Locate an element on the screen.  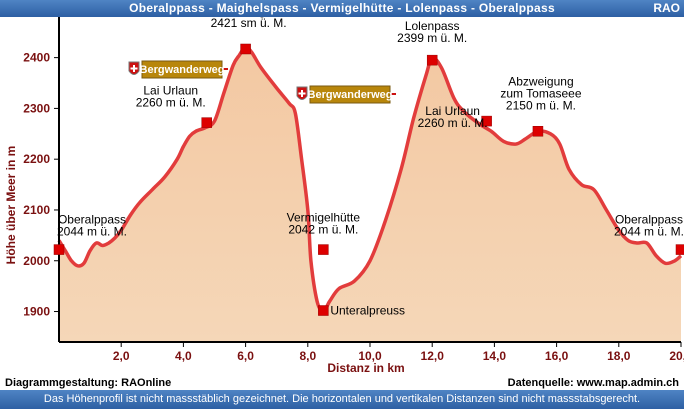
x-tick-label: 20,0 is located at coordinates (676, 356).